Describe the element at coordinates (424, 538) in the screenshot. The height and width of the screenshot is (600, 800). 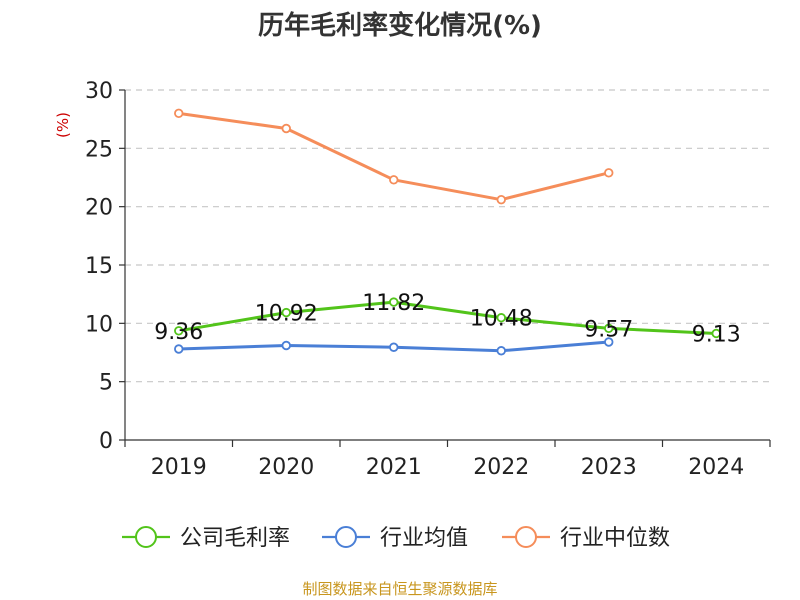
I see `legend-label: 行业均值` at that location.